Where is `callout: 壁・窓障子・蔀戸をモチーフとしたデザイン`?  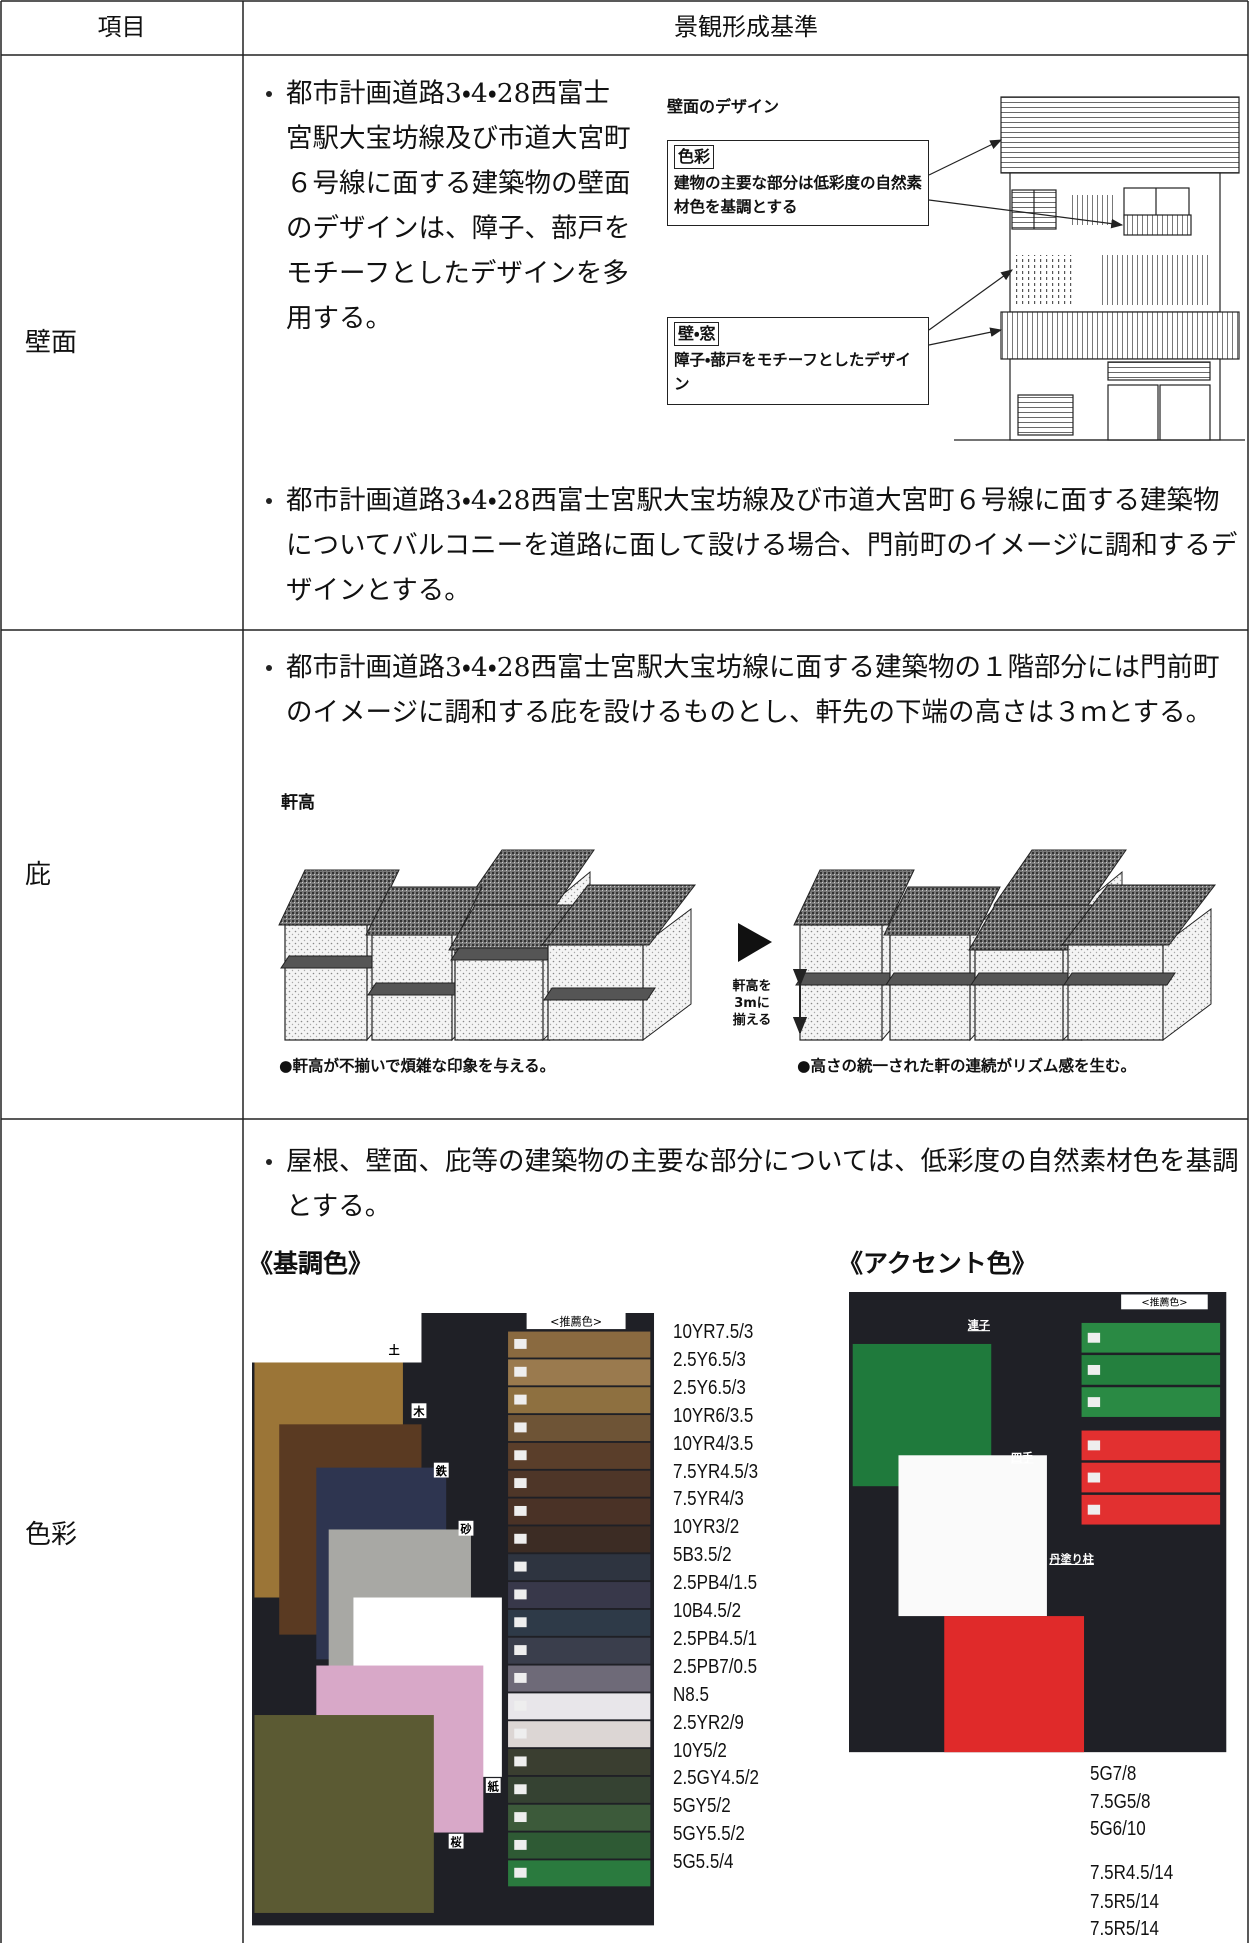
callout: 壁・窓障子・蔀戸をモチーフとしたデザイン is located at coordinates (798, 361).